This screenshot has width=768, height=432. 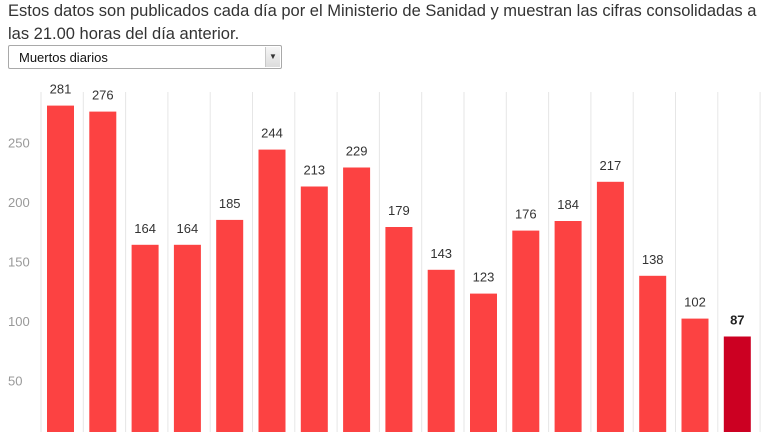 I want to click on y-tick-label: 50, so click(x=15, y=381).